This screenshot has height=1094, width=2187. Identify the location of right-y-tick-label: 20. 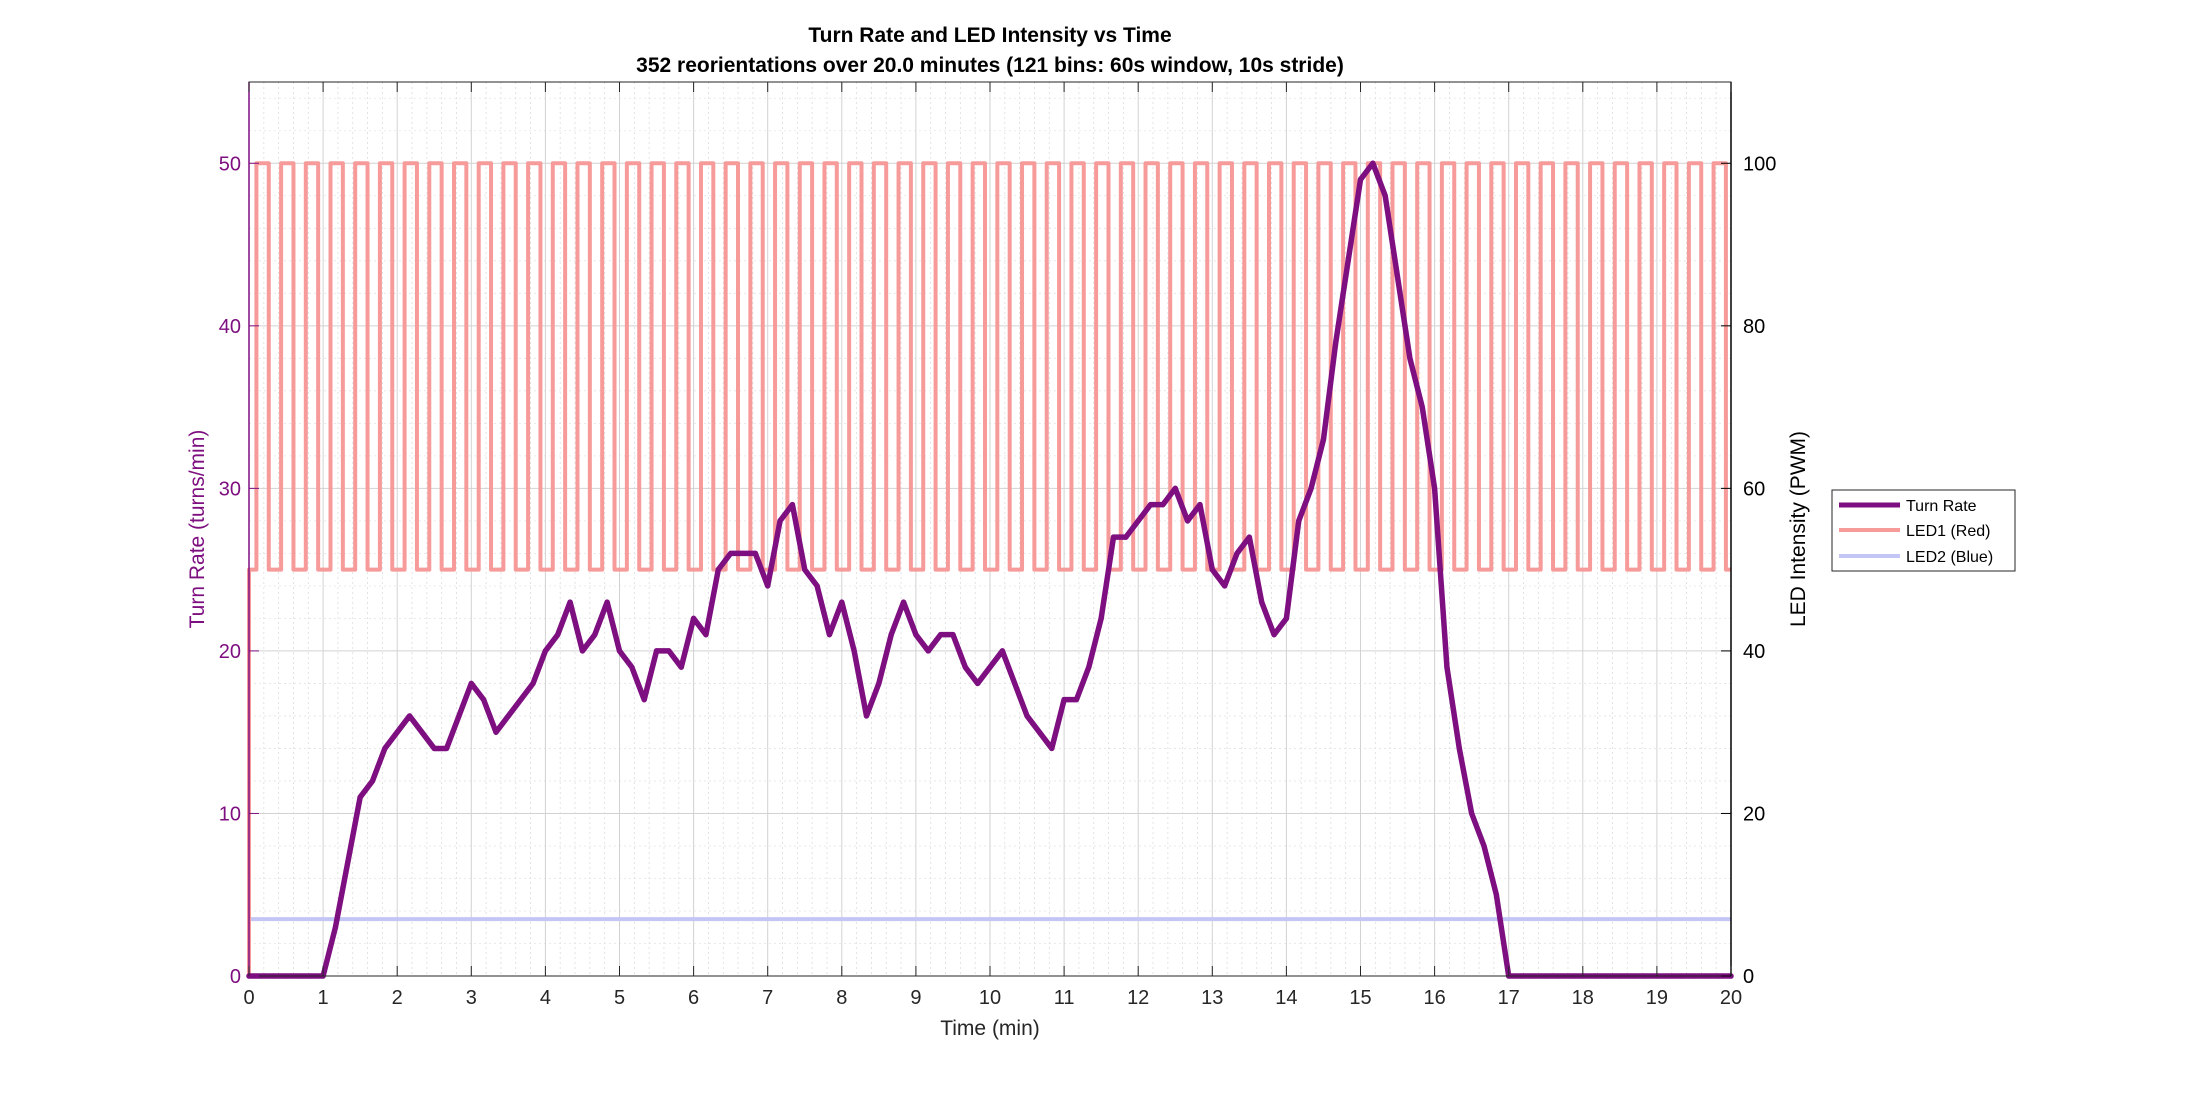
(1754, 814).